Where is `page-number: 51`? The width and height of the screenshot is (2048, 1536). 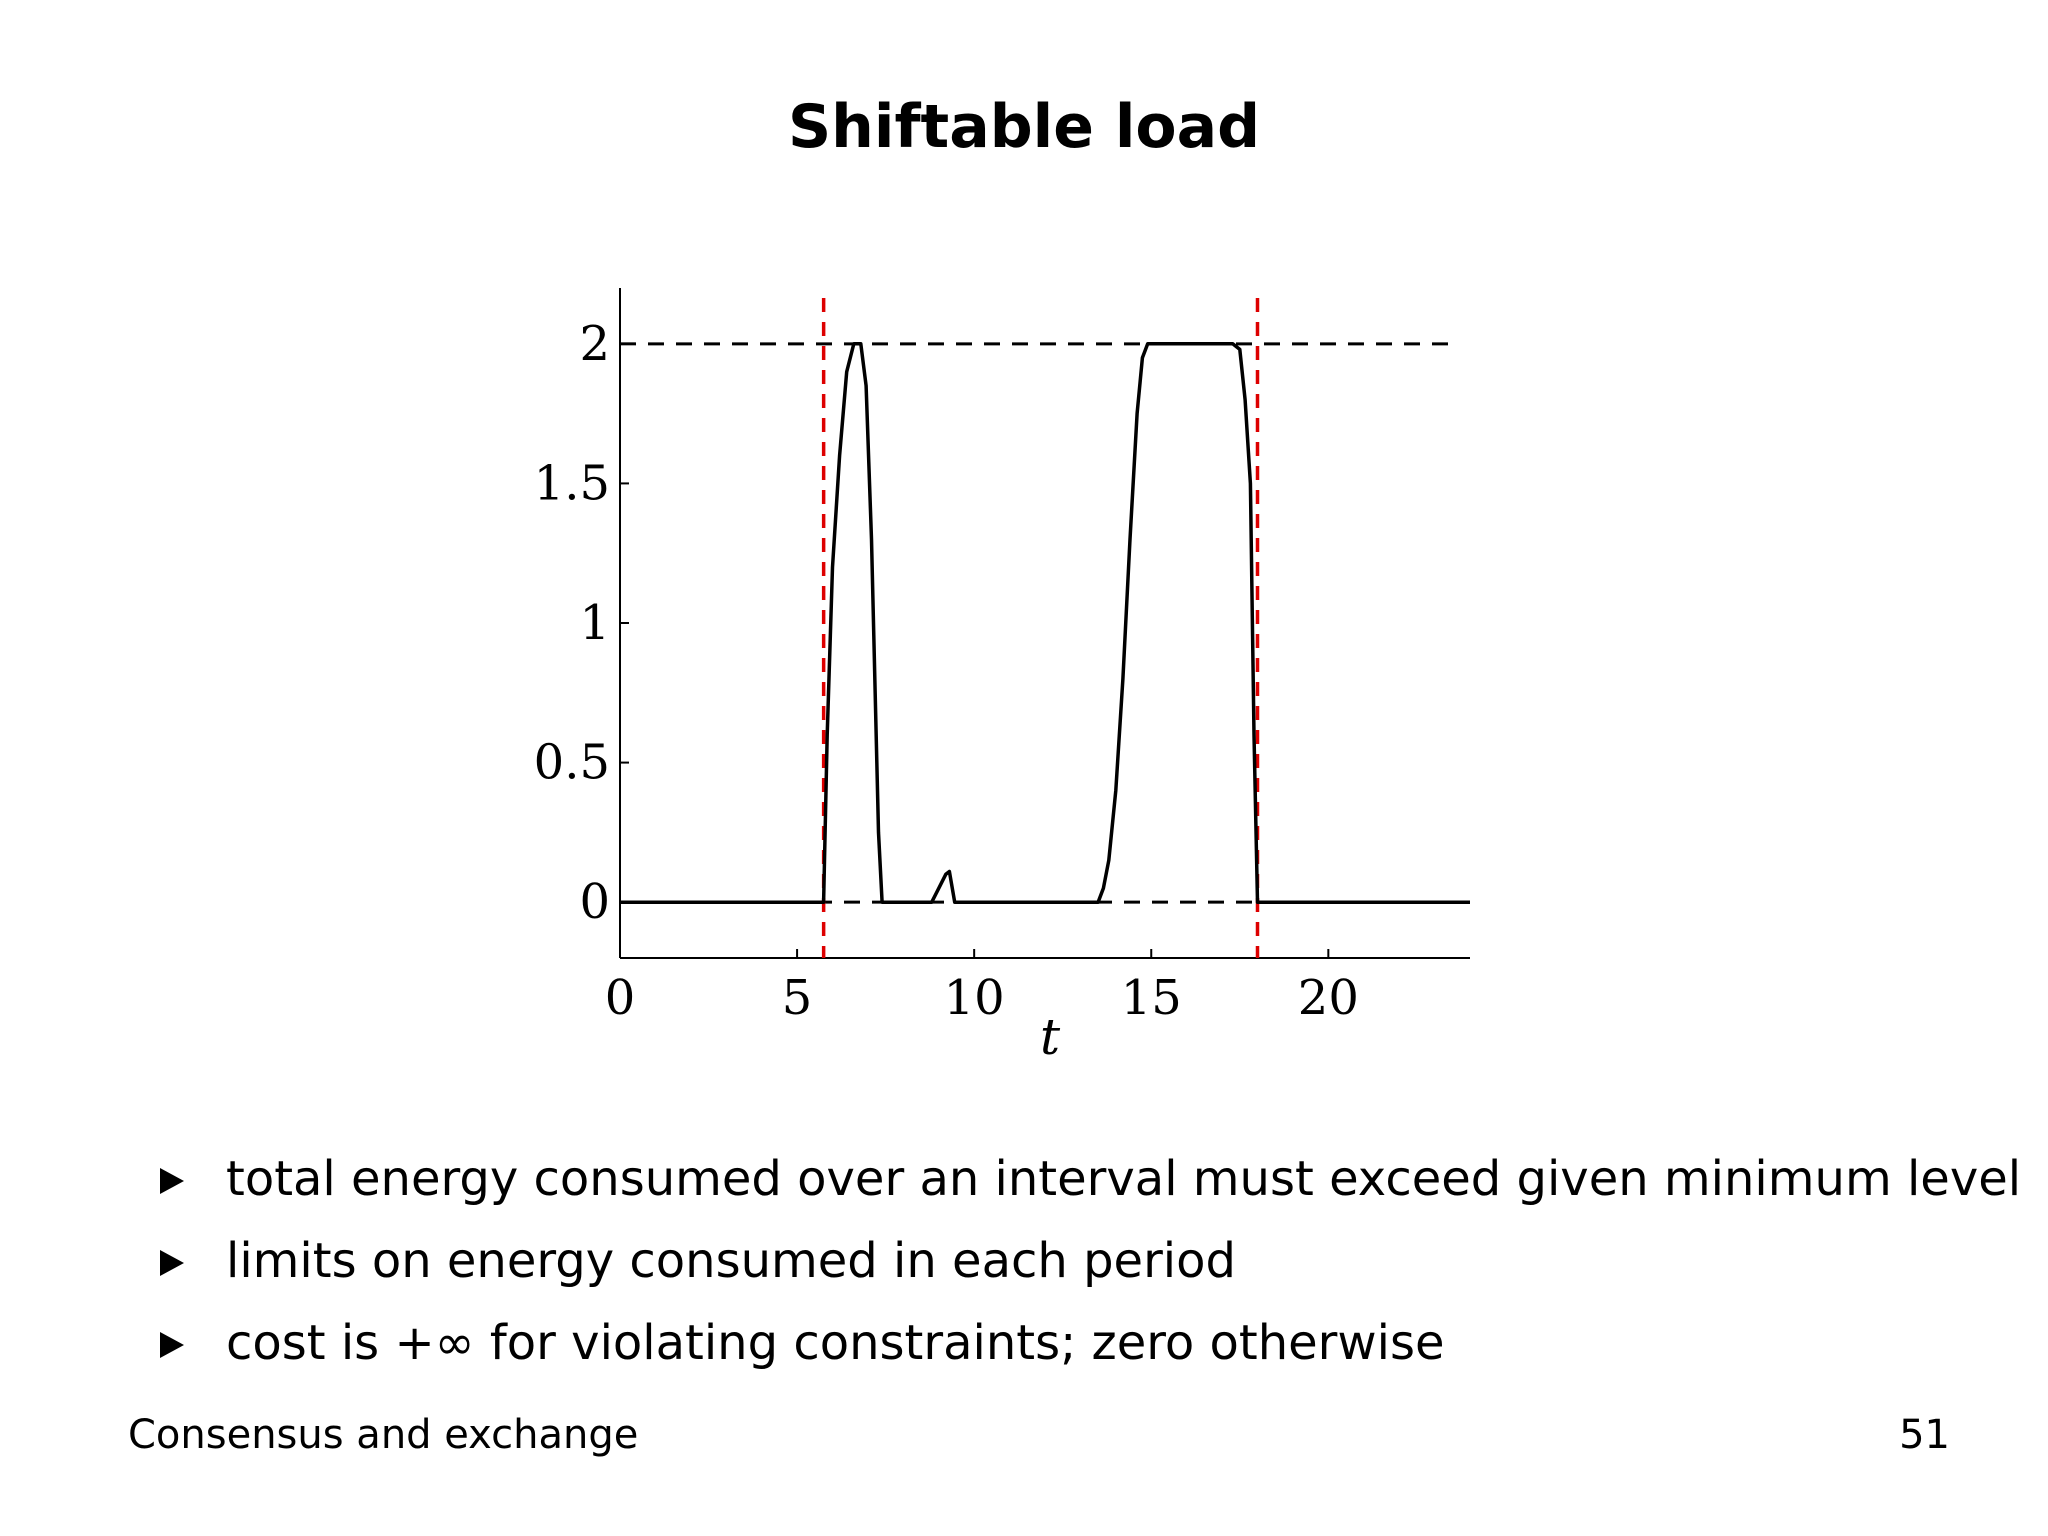 page-number: 51 is located at coordinates (1924, 1435).